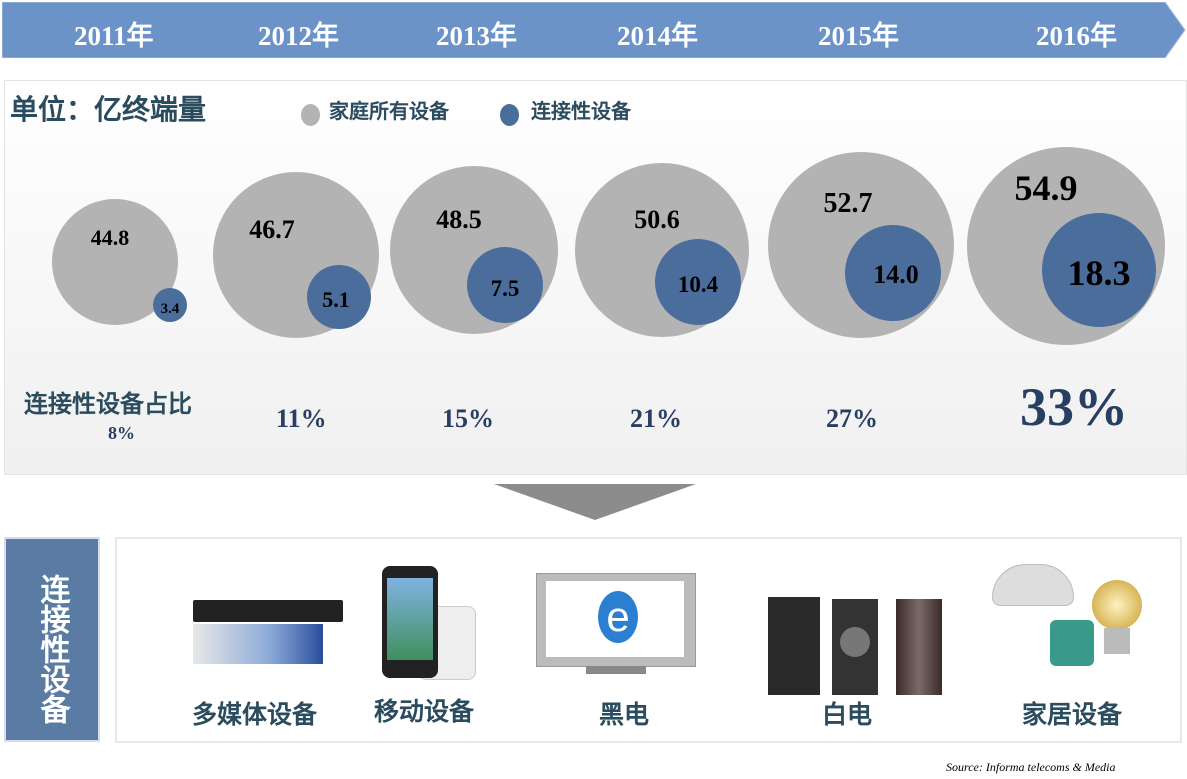 The height and width of the screenshot is (779, 1187). Describe the element at coordinates (268, 632) in the screenshot. I see `blu-ray-player-image` at that location.